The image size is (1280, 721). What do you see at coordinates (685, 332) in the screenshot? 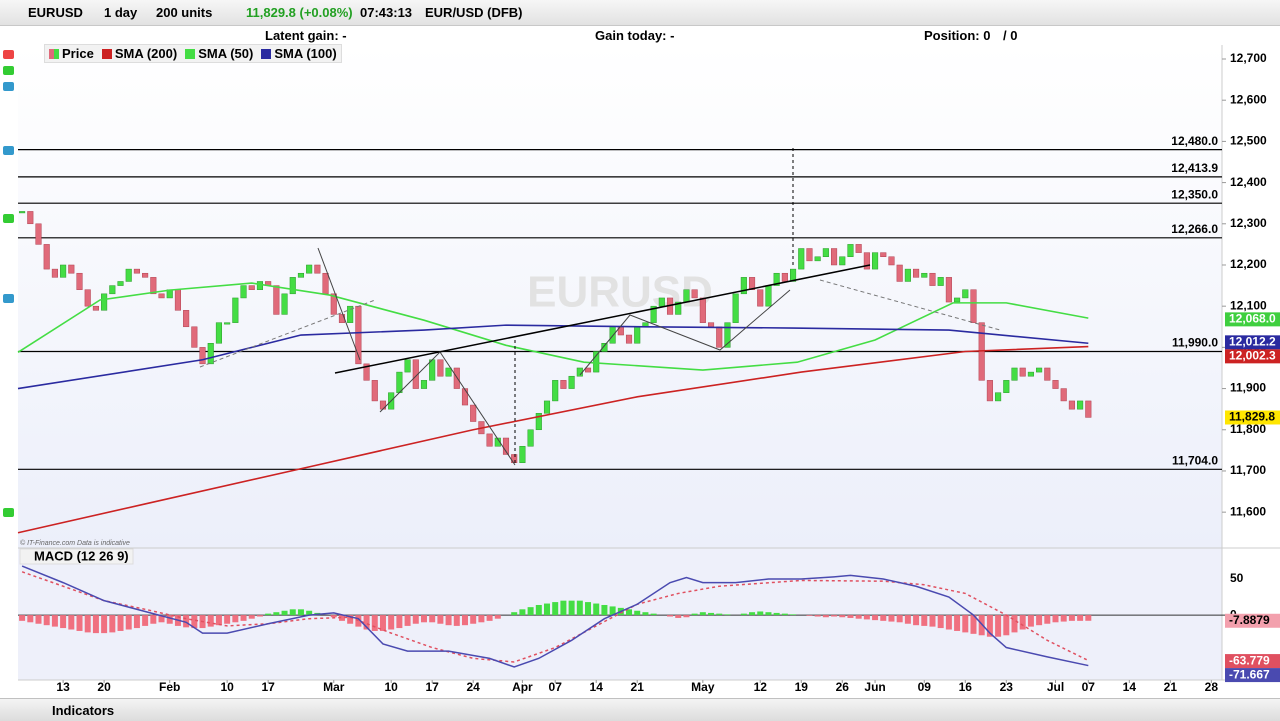
I see `trend-line` at bounding box center [685, 332].